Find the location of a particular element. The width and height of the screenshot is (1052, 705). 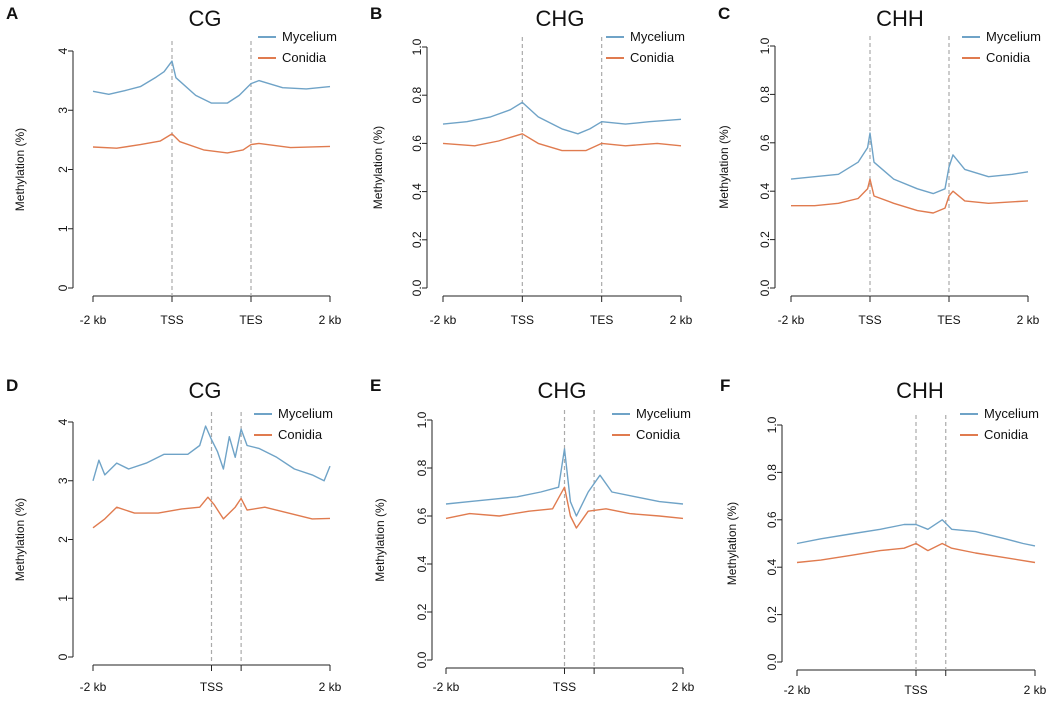

panel-letter: B is located at coordinates (376, 13).